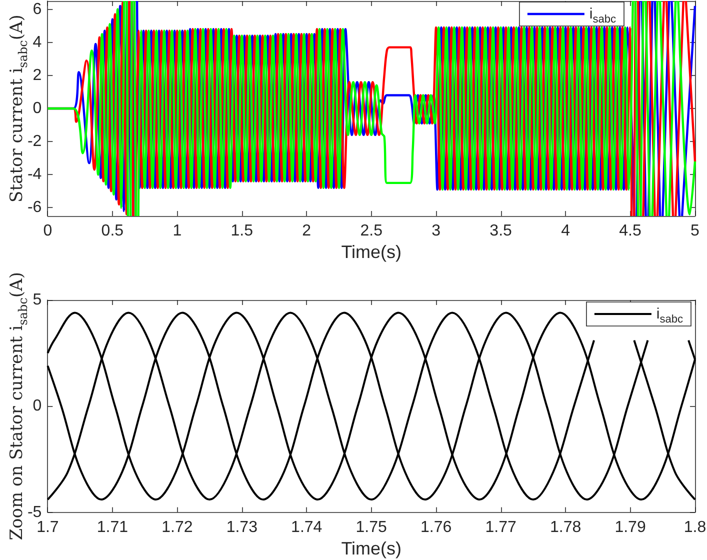 Image resolution: width=707 pixels, height=560 pixels. Describe the element at coordinates (371, 231) in the screenshot. I see `x-tick-label: 2.5` at that location.